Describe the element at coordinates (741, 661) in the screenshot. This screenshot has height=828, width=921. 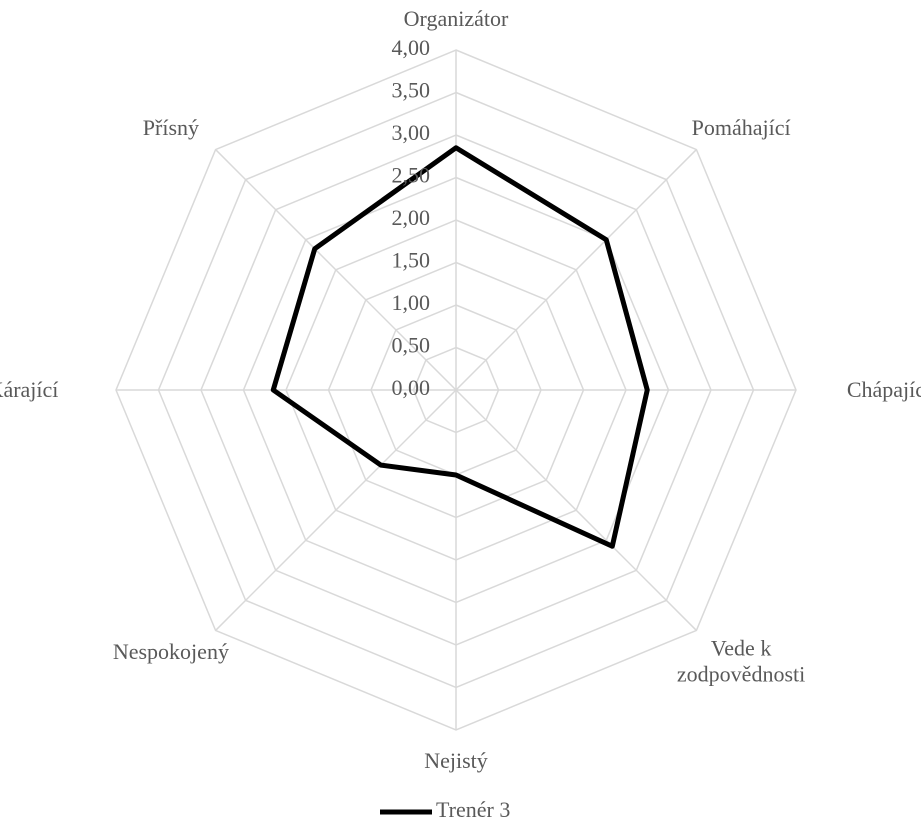
I see `category-label: Vede k zodpovědnosti` at that location.